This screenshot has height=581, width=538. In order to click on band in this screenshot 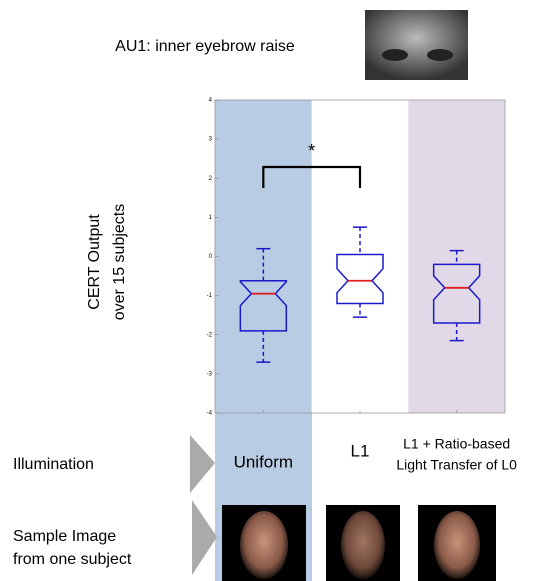, I will do `click(456, 256)`.